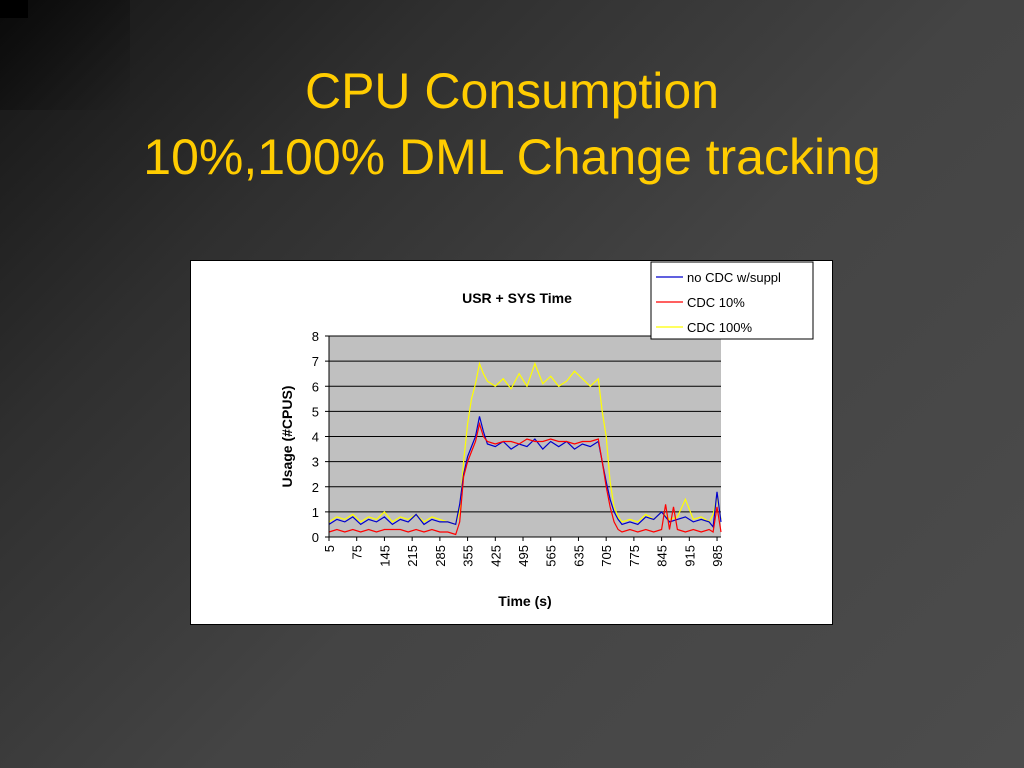 This screenshot has width=1024, height=768. Describe the element at coordinates (315, 512) in the screenshot. I see `y-tick-label: 1` at that location.